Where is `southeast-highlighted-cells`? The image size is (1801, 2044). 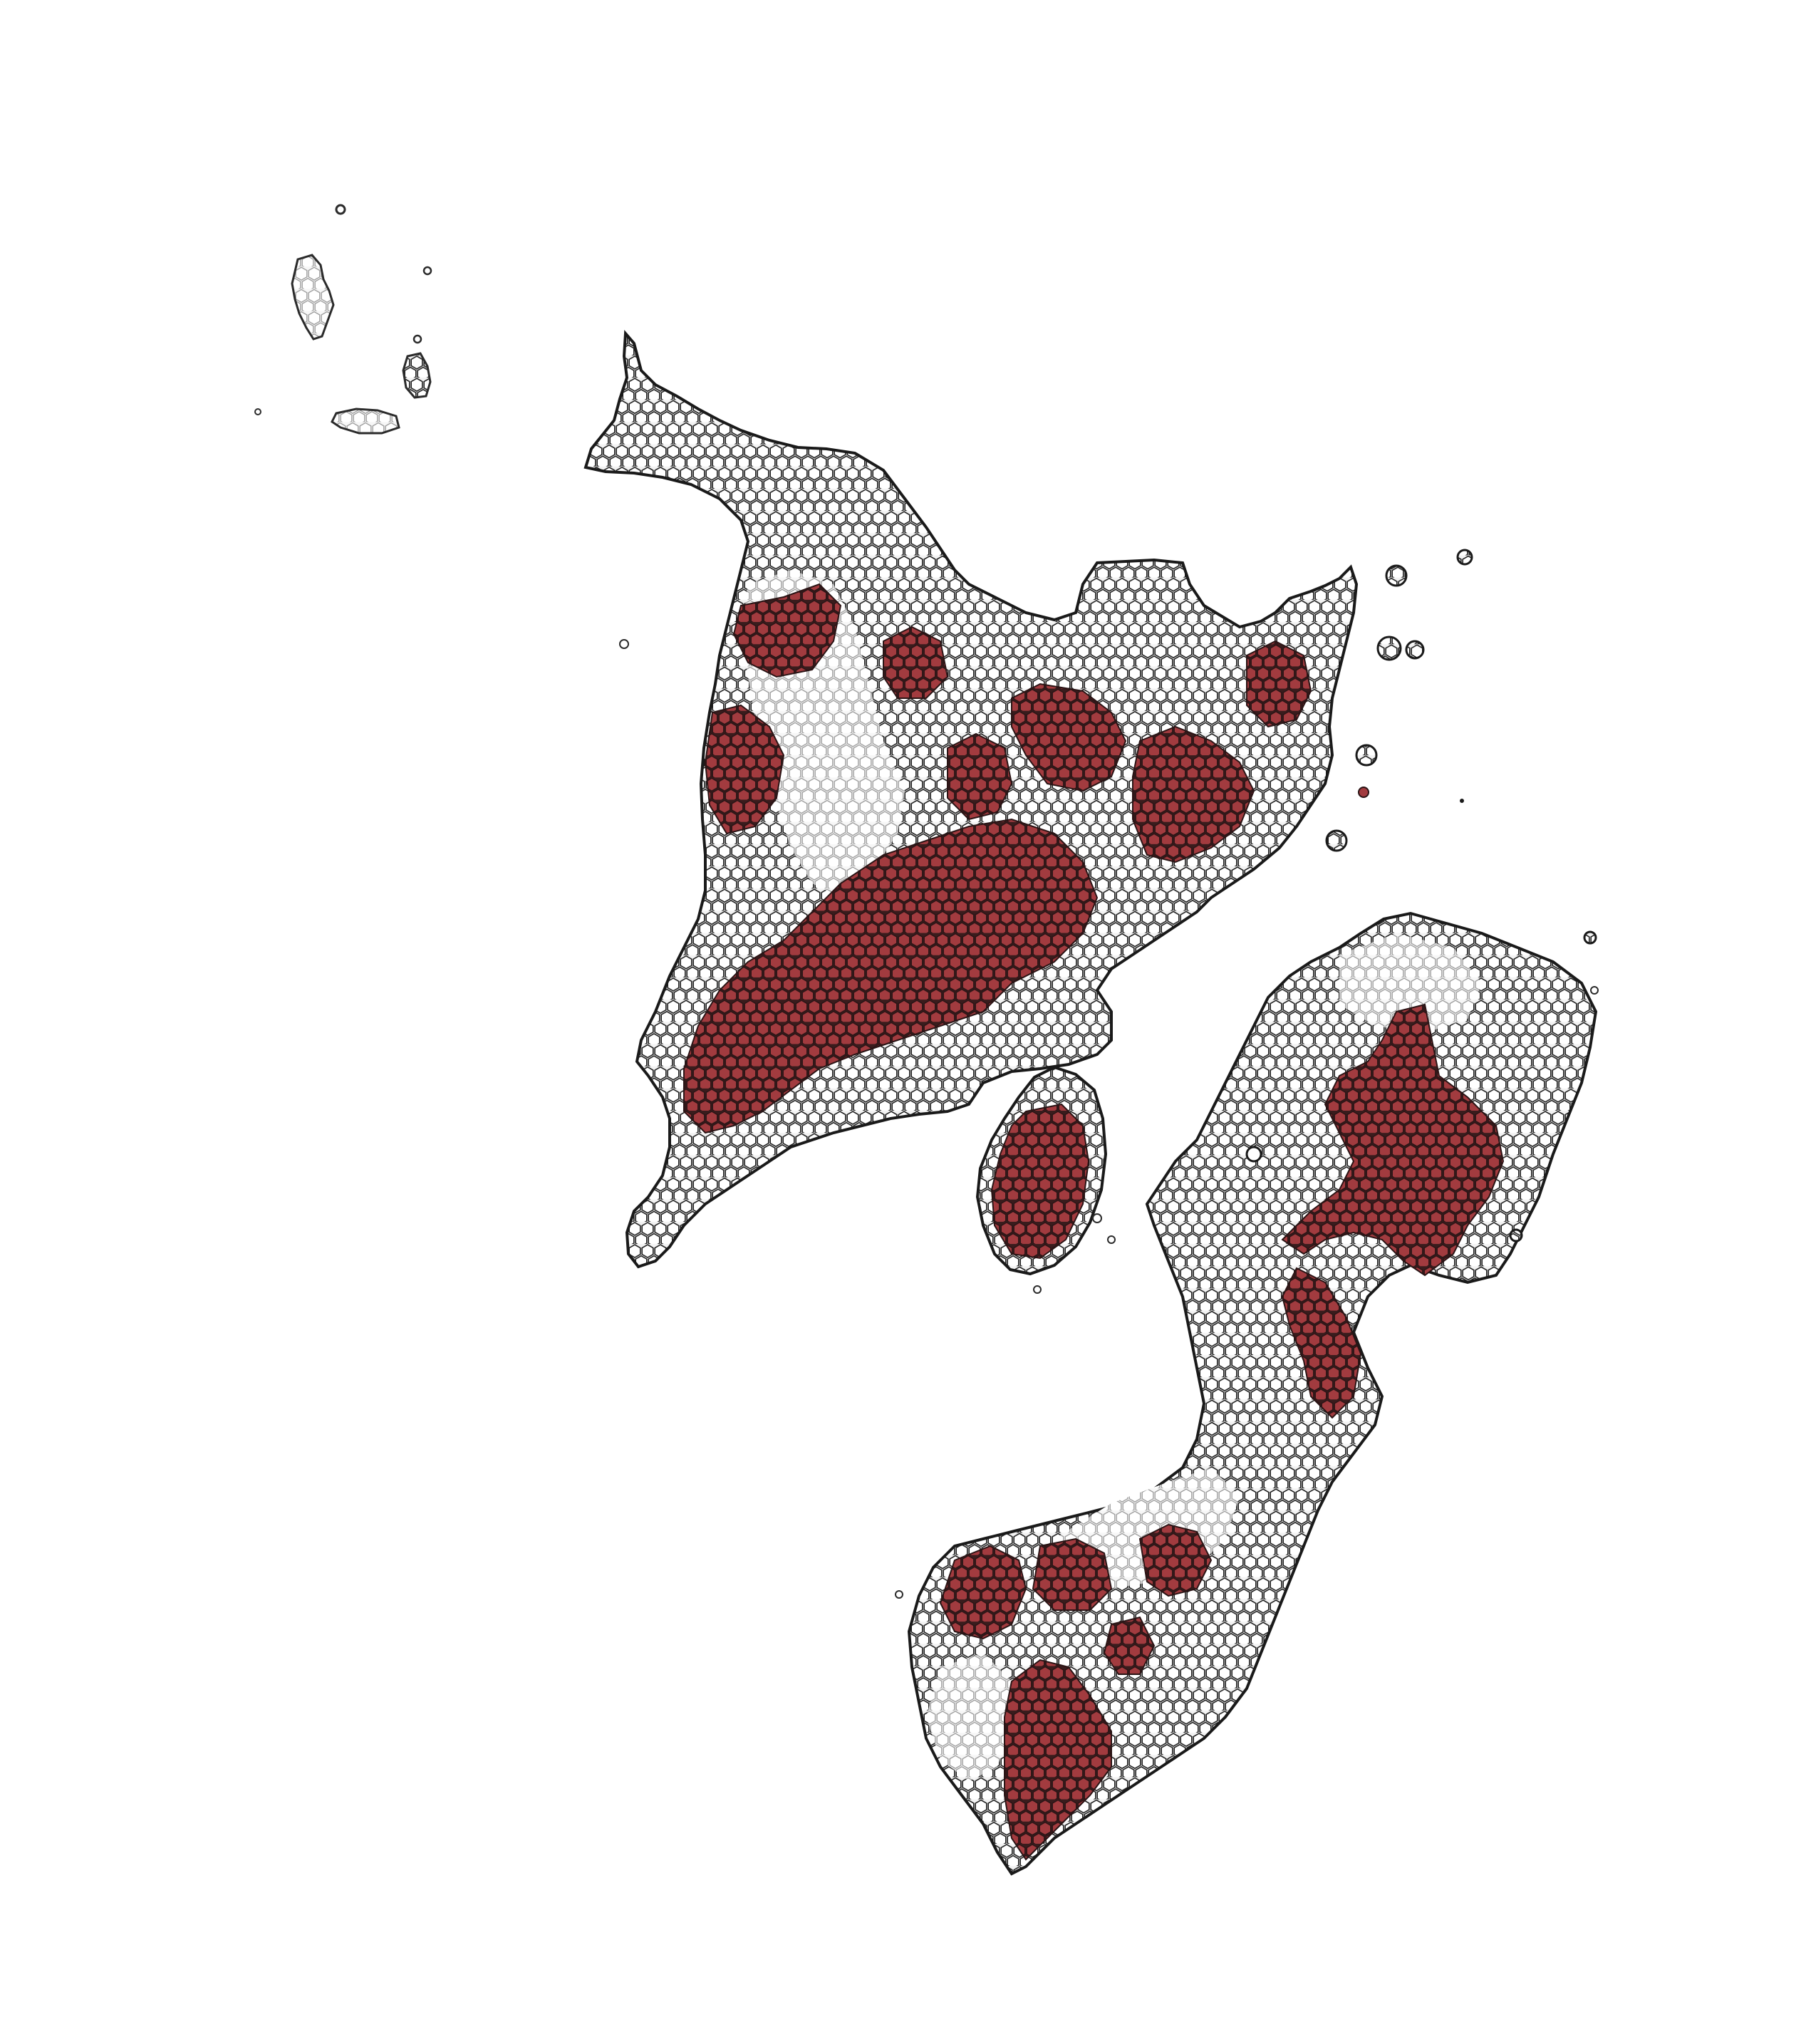 southeast-highlighted-cells is located at coordinates (1222, 1432).